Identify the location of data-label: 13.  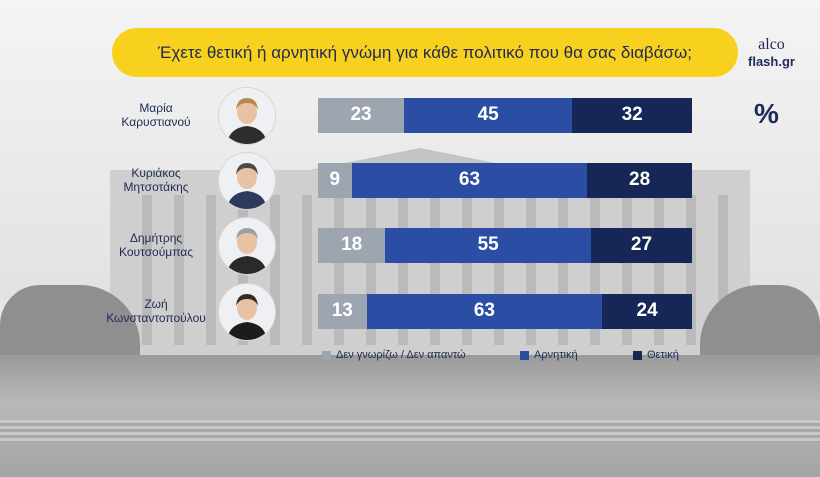
(342, 310).